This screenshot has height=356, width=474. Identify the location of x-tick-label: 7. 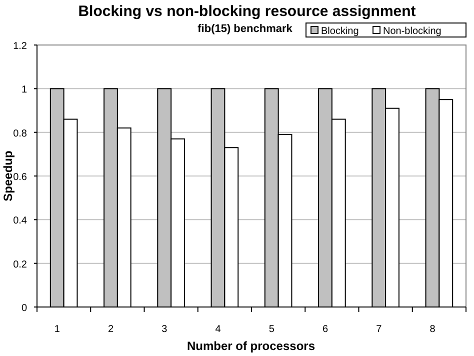
(379, 329).